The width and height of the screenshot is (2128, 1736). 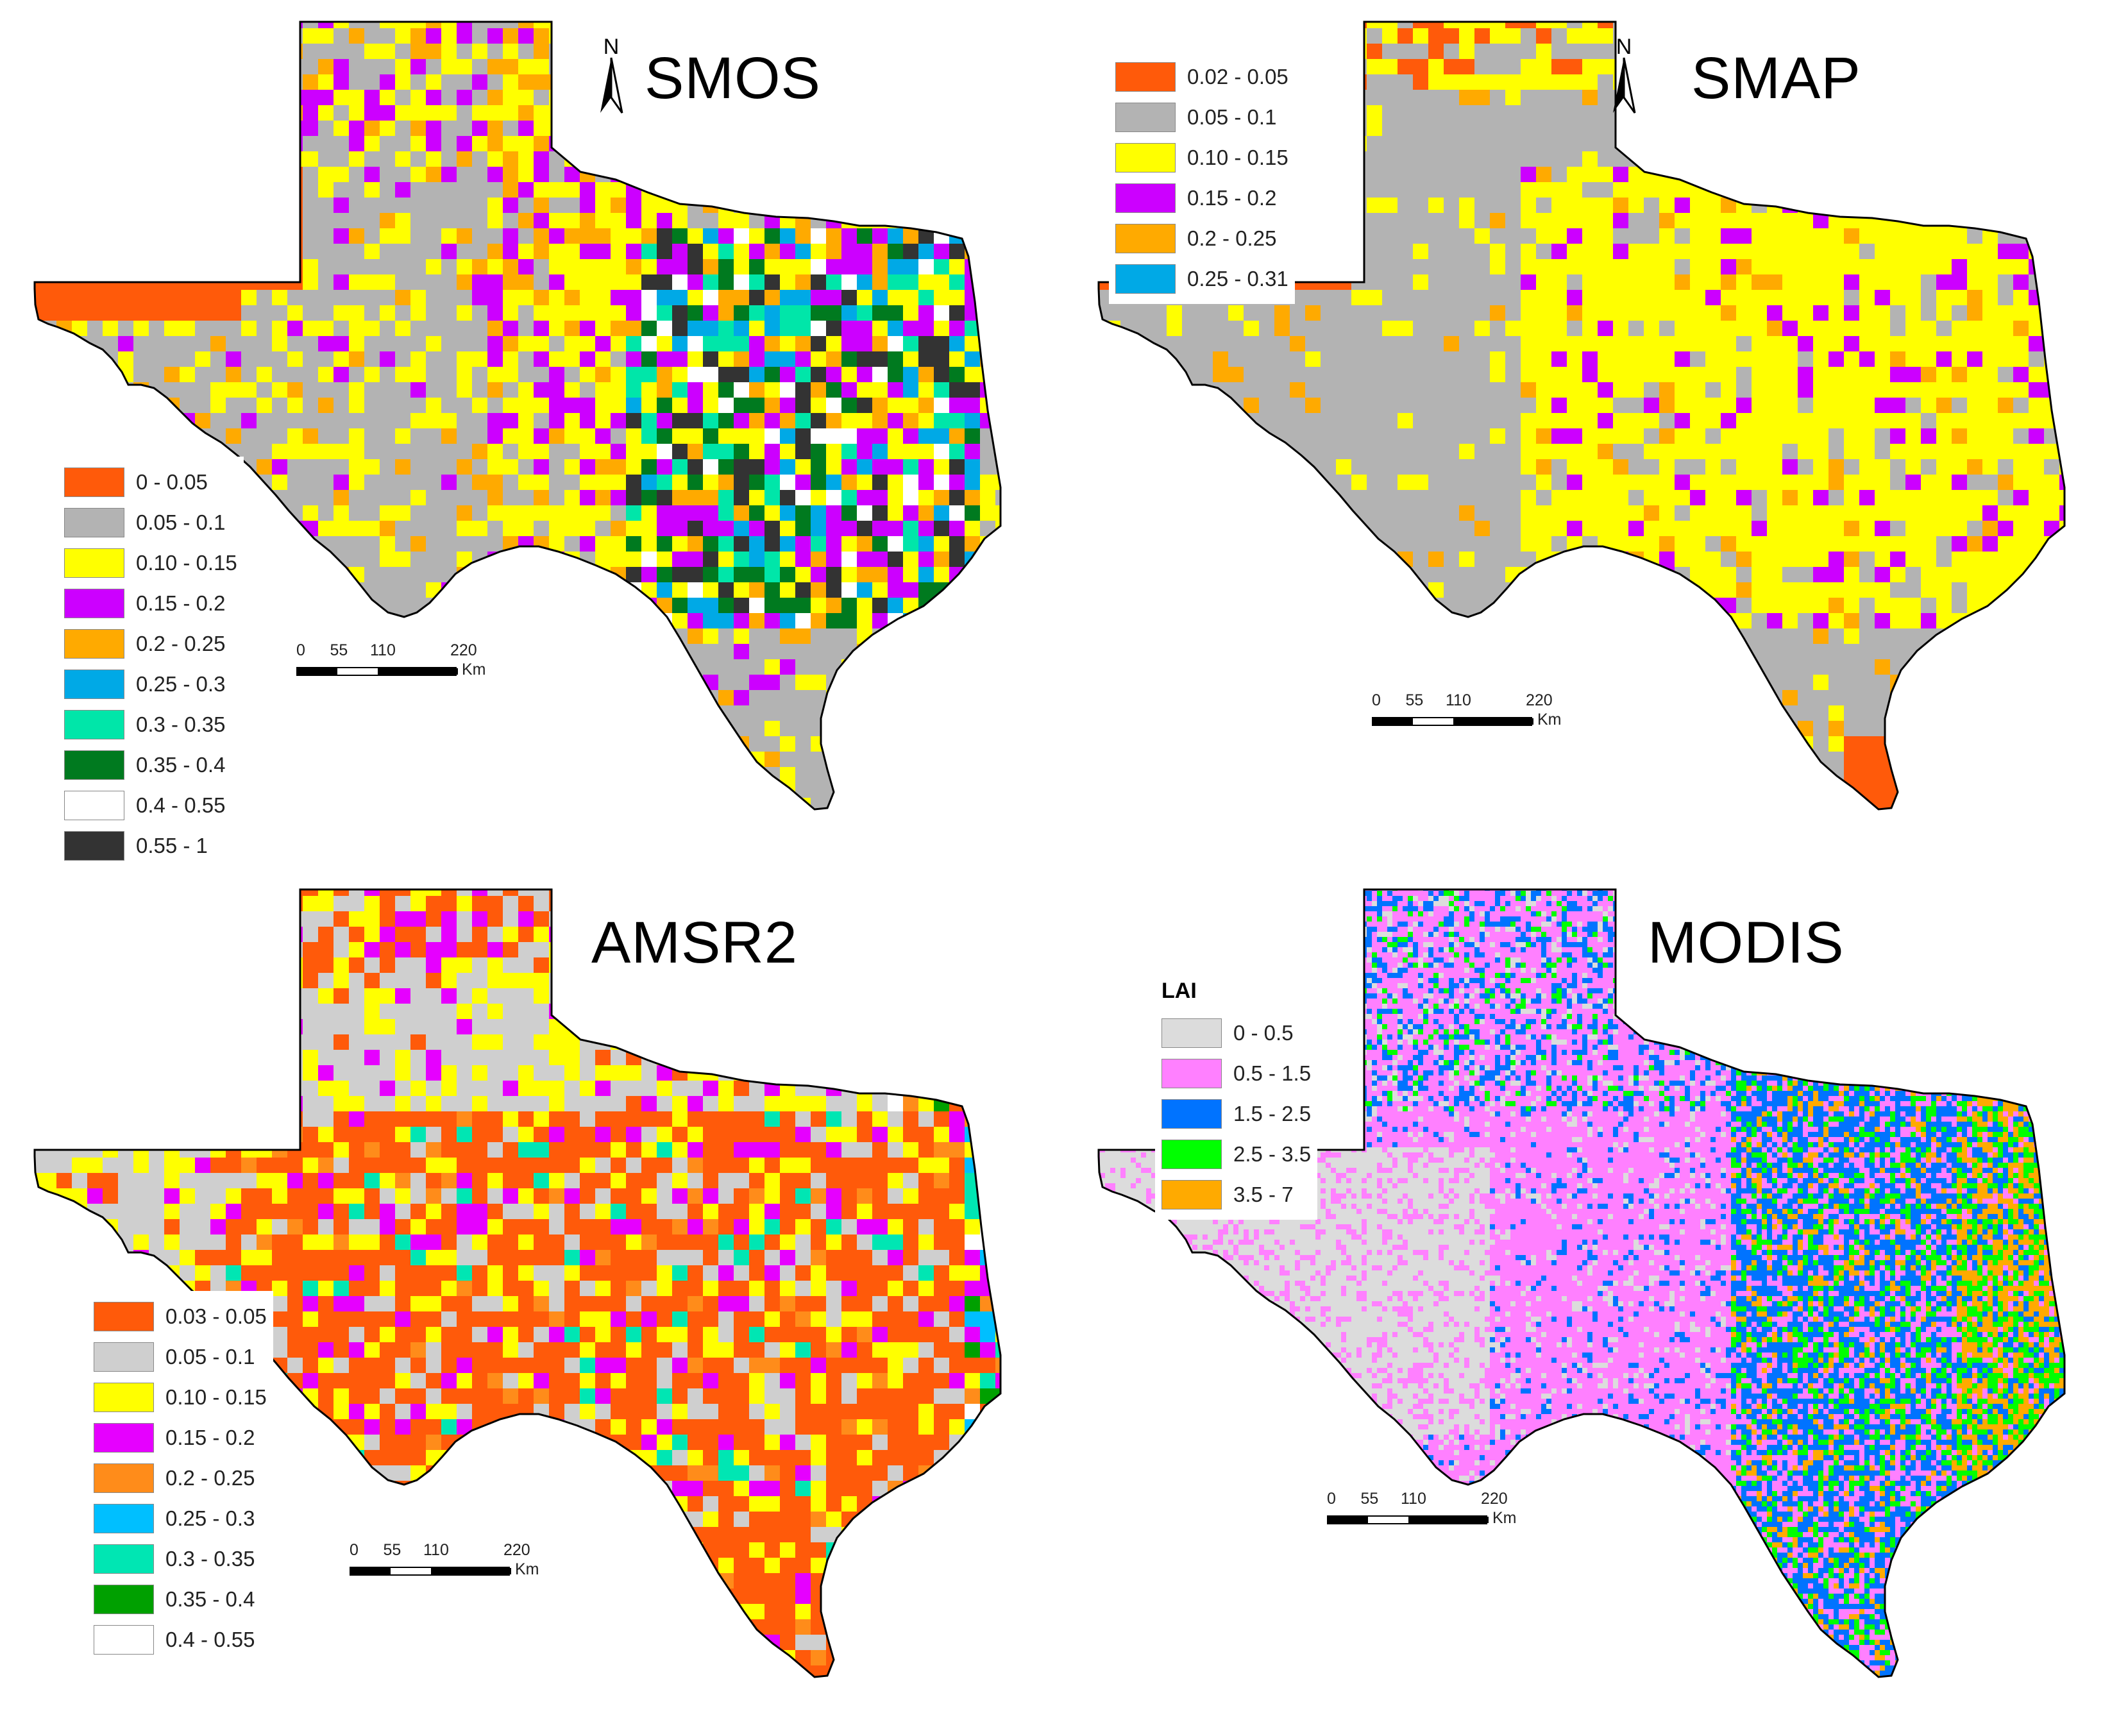 I want to click on legend-label: 0 - 0.05, so click(x=172, y=482).